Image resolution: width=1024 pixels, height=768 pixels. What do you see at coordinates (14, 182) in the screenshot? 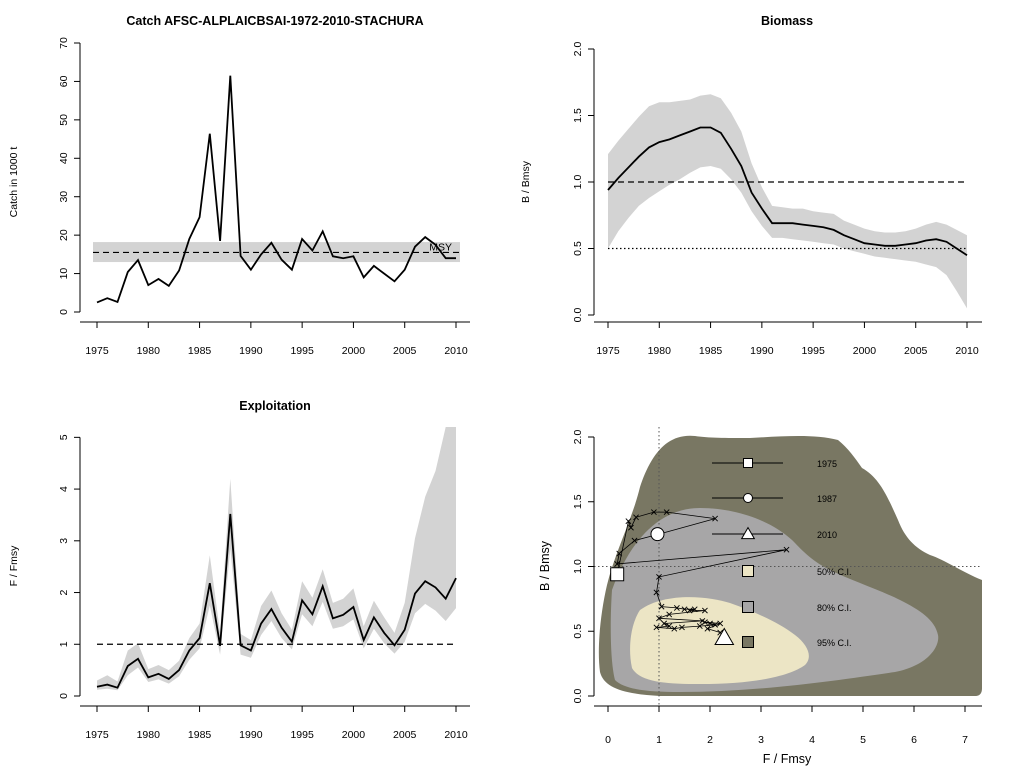
I see `catch-ylabel: Catch in 1000 t` at bounding box center [14, 182].